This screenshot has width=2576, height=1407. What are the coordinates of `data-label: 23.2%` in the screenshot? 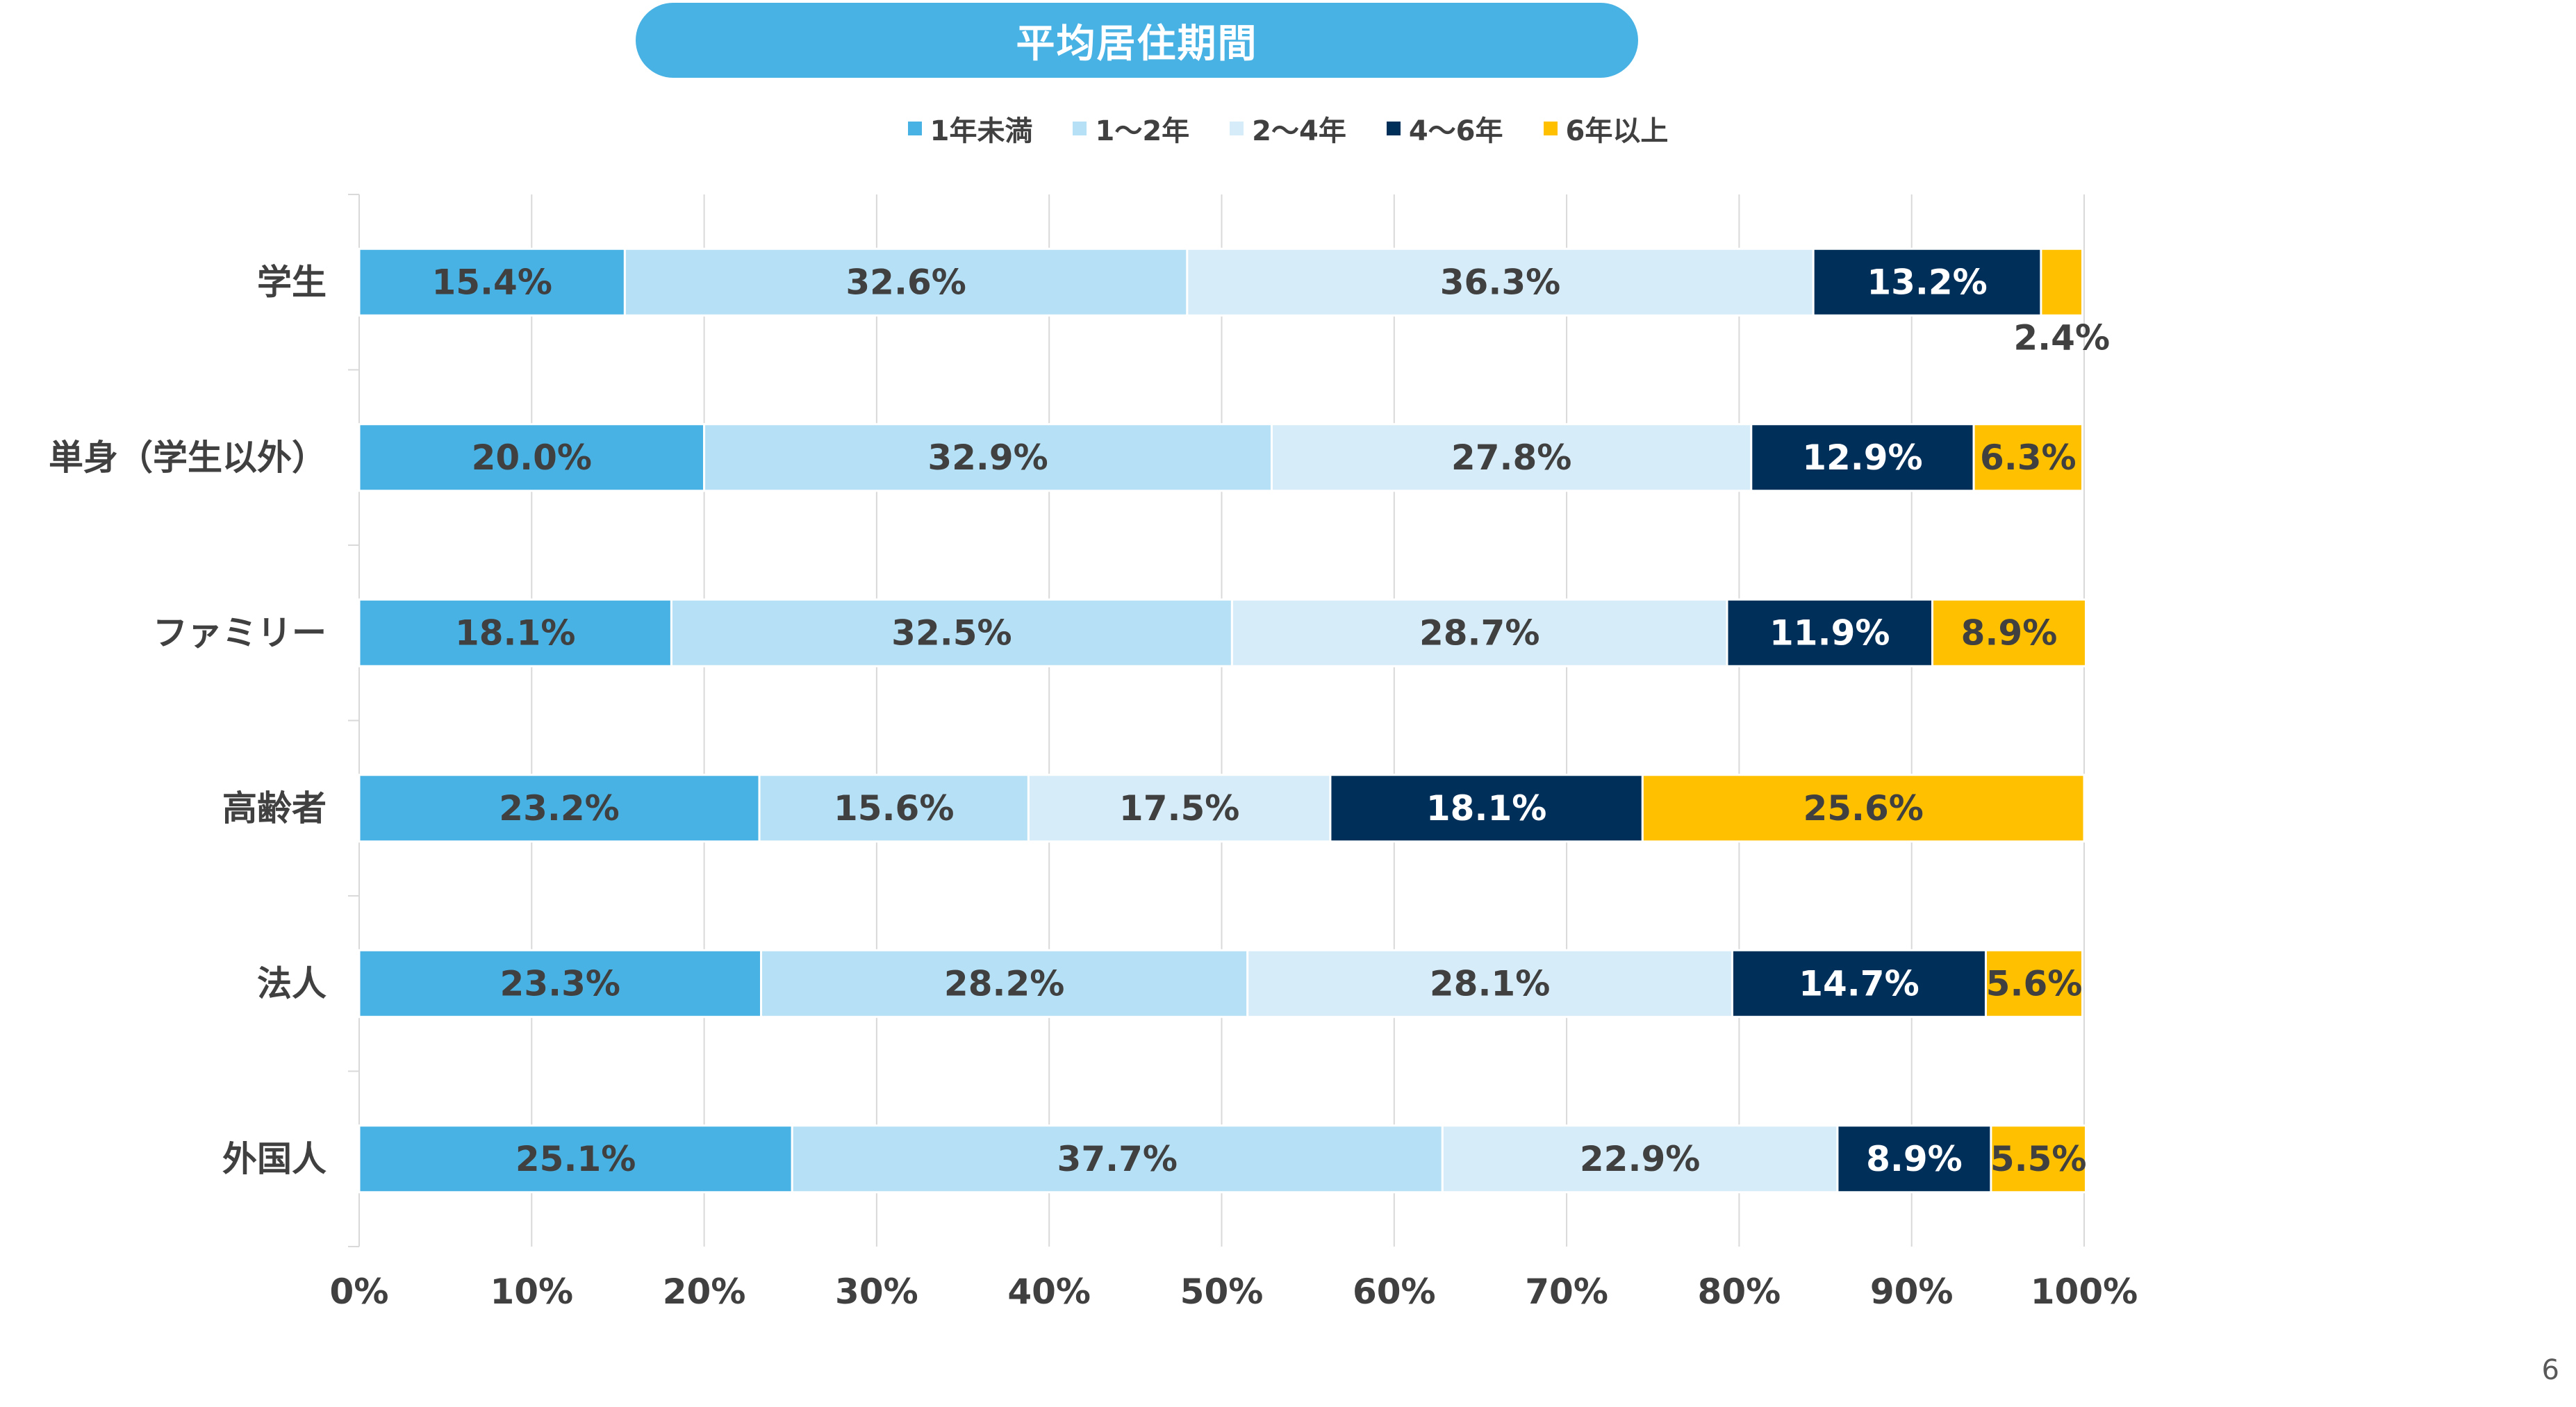 It's located at (559, 808).